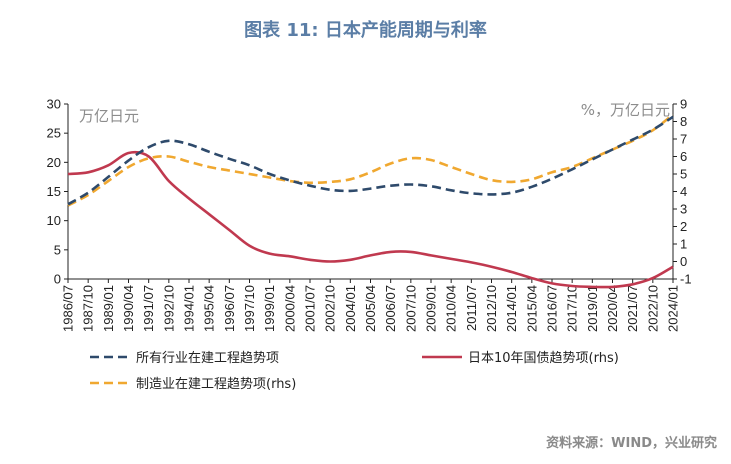 The height and width of the screenshot is (464, 731). What do you see at coordinates (370, 308) in the screenshot?
I see `x-tick-label: 2005/04` at bounding box center [370, 308].